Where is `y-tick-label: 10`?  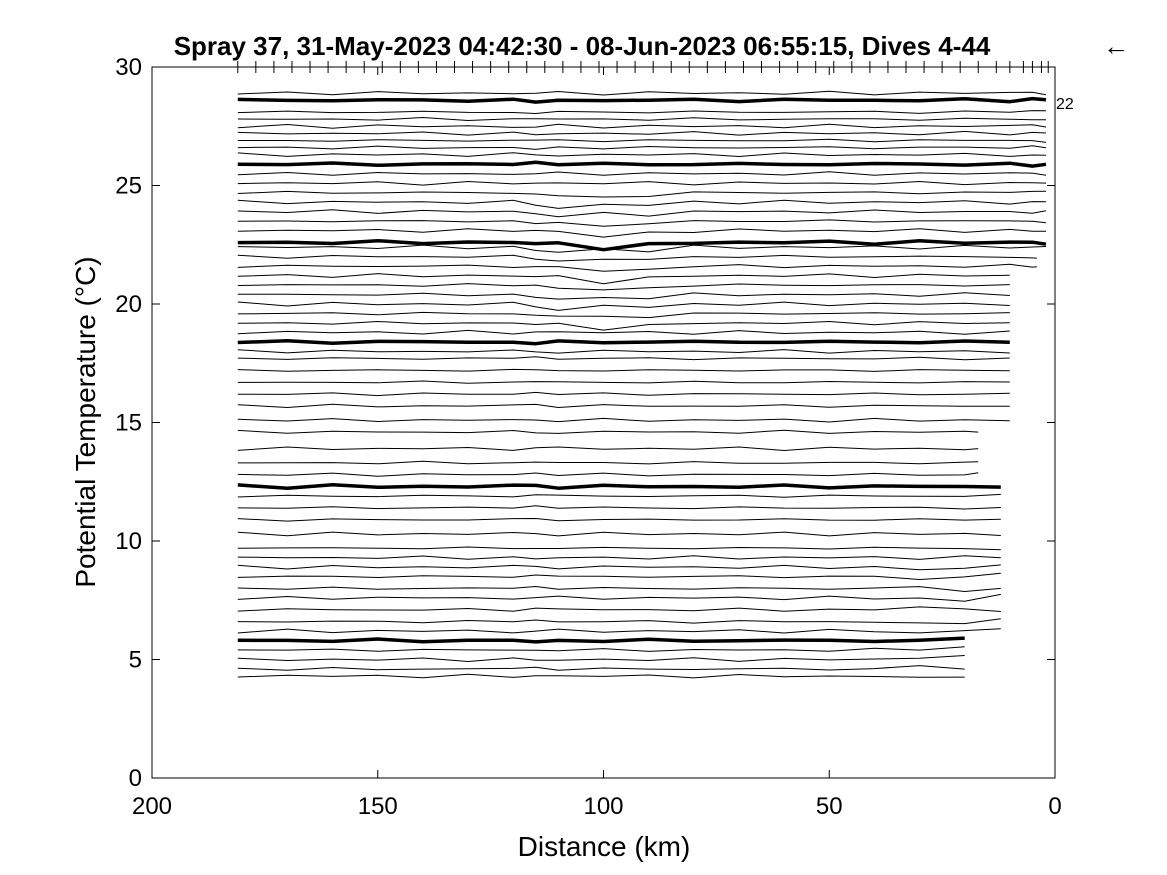 y-tick-label: 10 is located at coordinates (128, 541).